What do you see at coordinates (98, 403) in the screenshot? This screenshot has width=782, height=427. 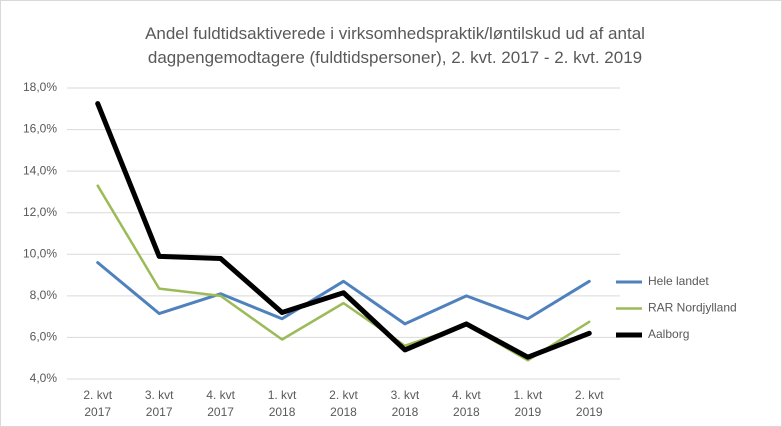 I see `x-tick-label: 2. kvt 2017` at bounding box center [98, 403].